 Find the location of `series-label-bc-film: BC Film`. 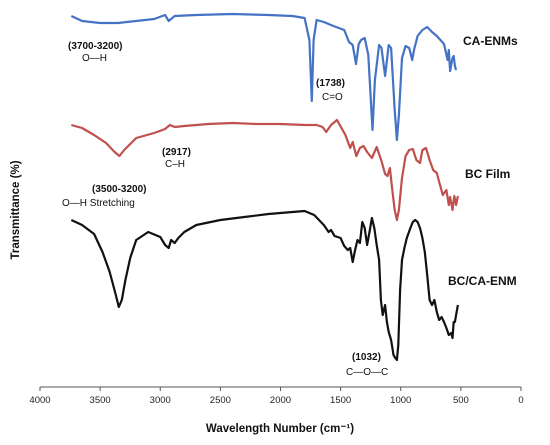

series-label-bc-film: BC Film is located at coordinates (487, 174).